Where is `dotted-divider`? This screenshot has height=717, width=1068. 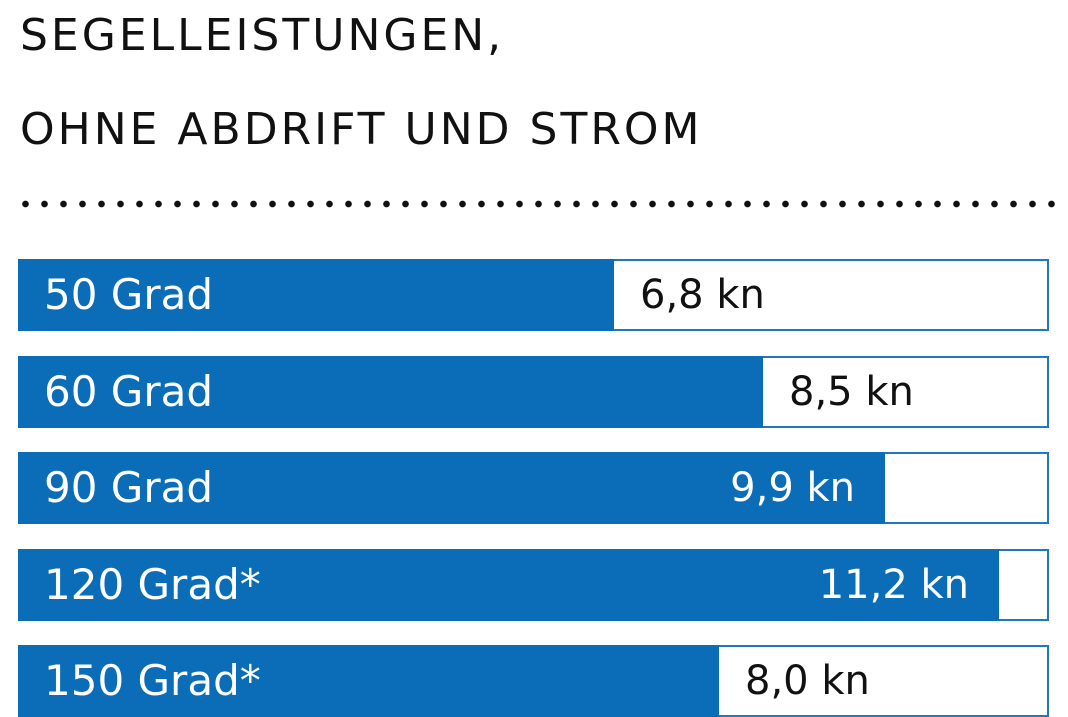 dotted-divider is located at coordinates (538, 204).